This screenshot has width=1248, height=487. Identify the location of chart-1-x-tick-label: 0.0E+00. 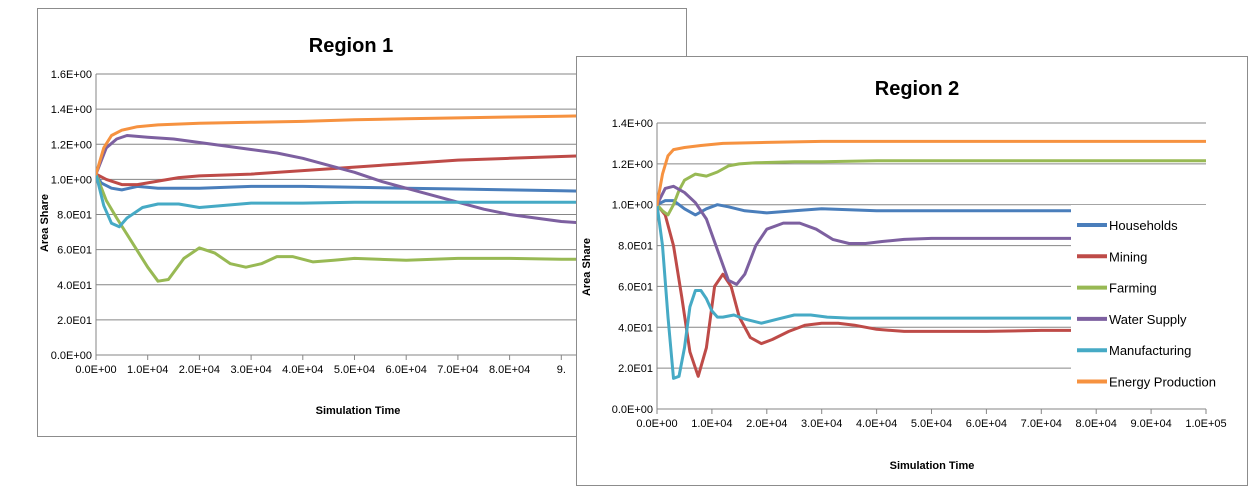
(95, 370).